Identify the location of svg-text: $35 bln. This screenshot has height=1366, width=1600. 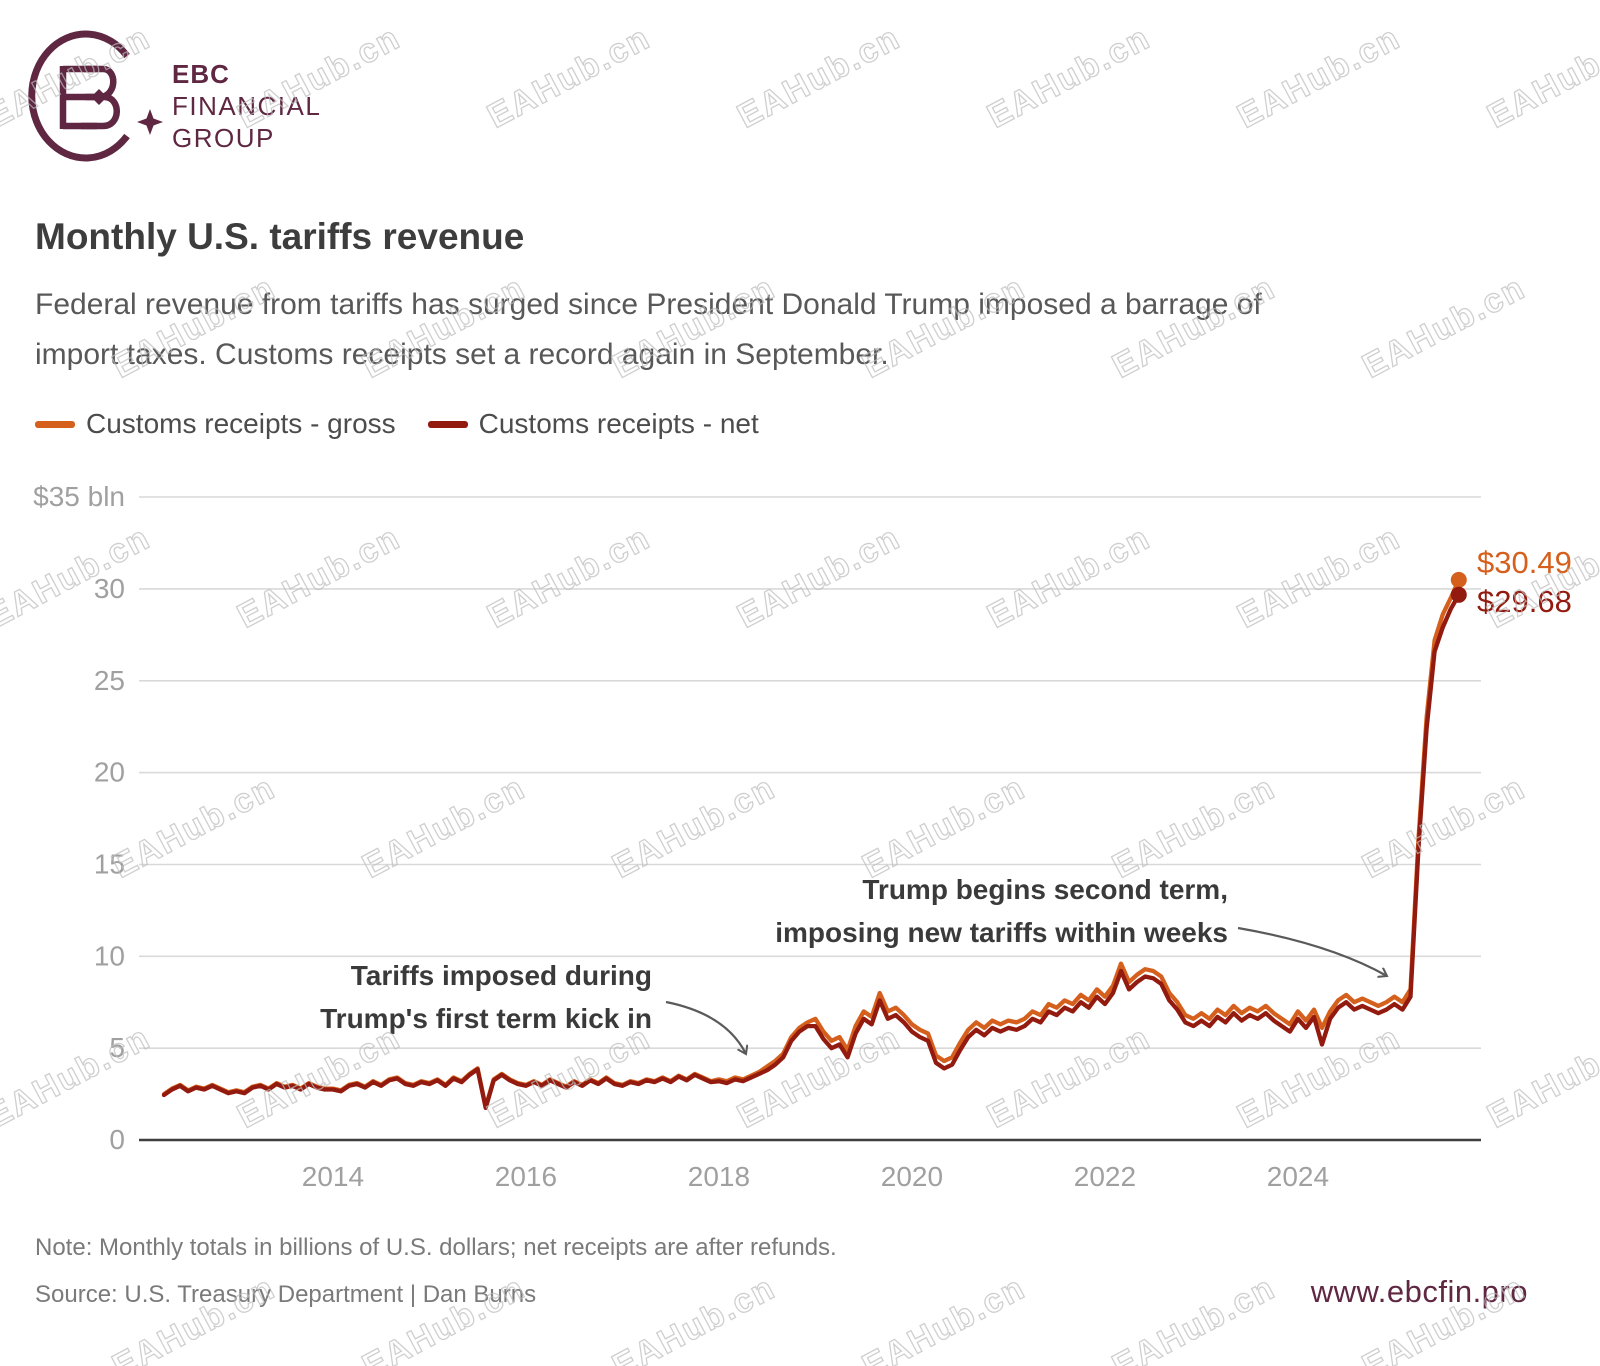
(79, 496).